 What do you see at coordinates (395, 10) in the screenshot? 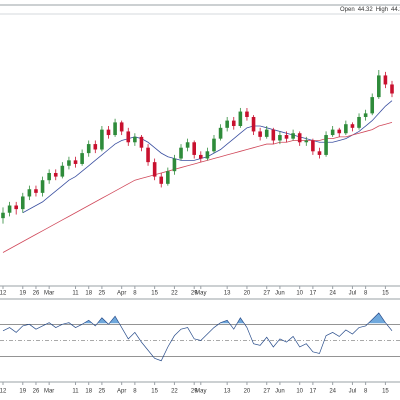
I see `header-text: 44.35` at bounding box center [395, 10].